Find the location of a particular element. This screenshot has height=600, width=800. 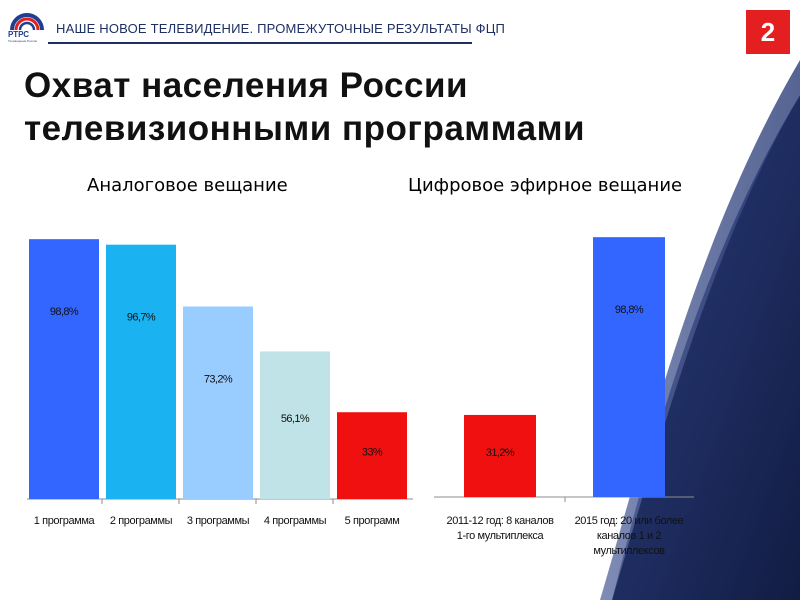

logo-emblem-icon is located at coordinates (27, 22).